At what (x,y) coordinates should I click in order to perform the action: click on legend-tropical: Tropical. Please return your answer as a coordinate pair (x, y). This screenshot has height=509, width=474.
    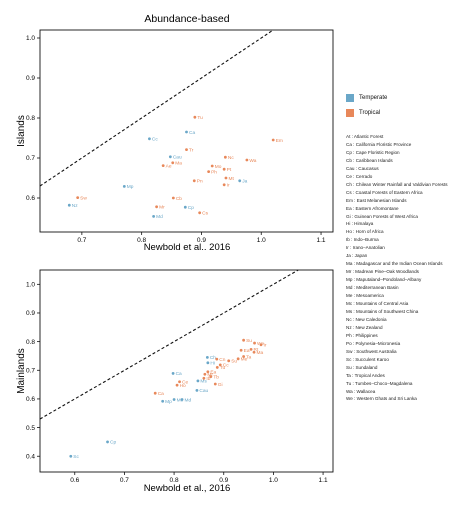
    Looking at the image, I should click on (409, 113).